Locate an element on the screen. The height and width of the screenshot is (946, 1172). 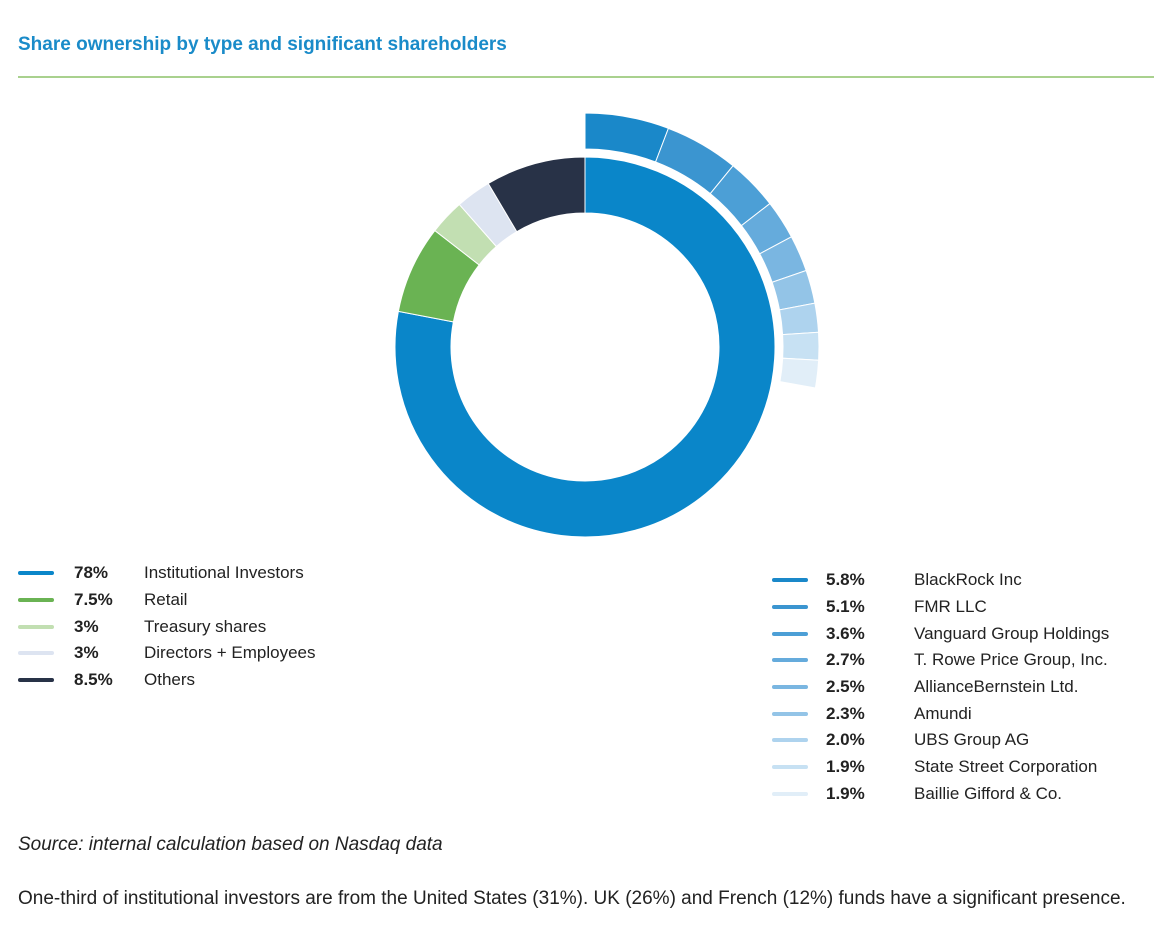
legend-item-amundi: 2.3% Amundi is located at coordinates (940, 713).